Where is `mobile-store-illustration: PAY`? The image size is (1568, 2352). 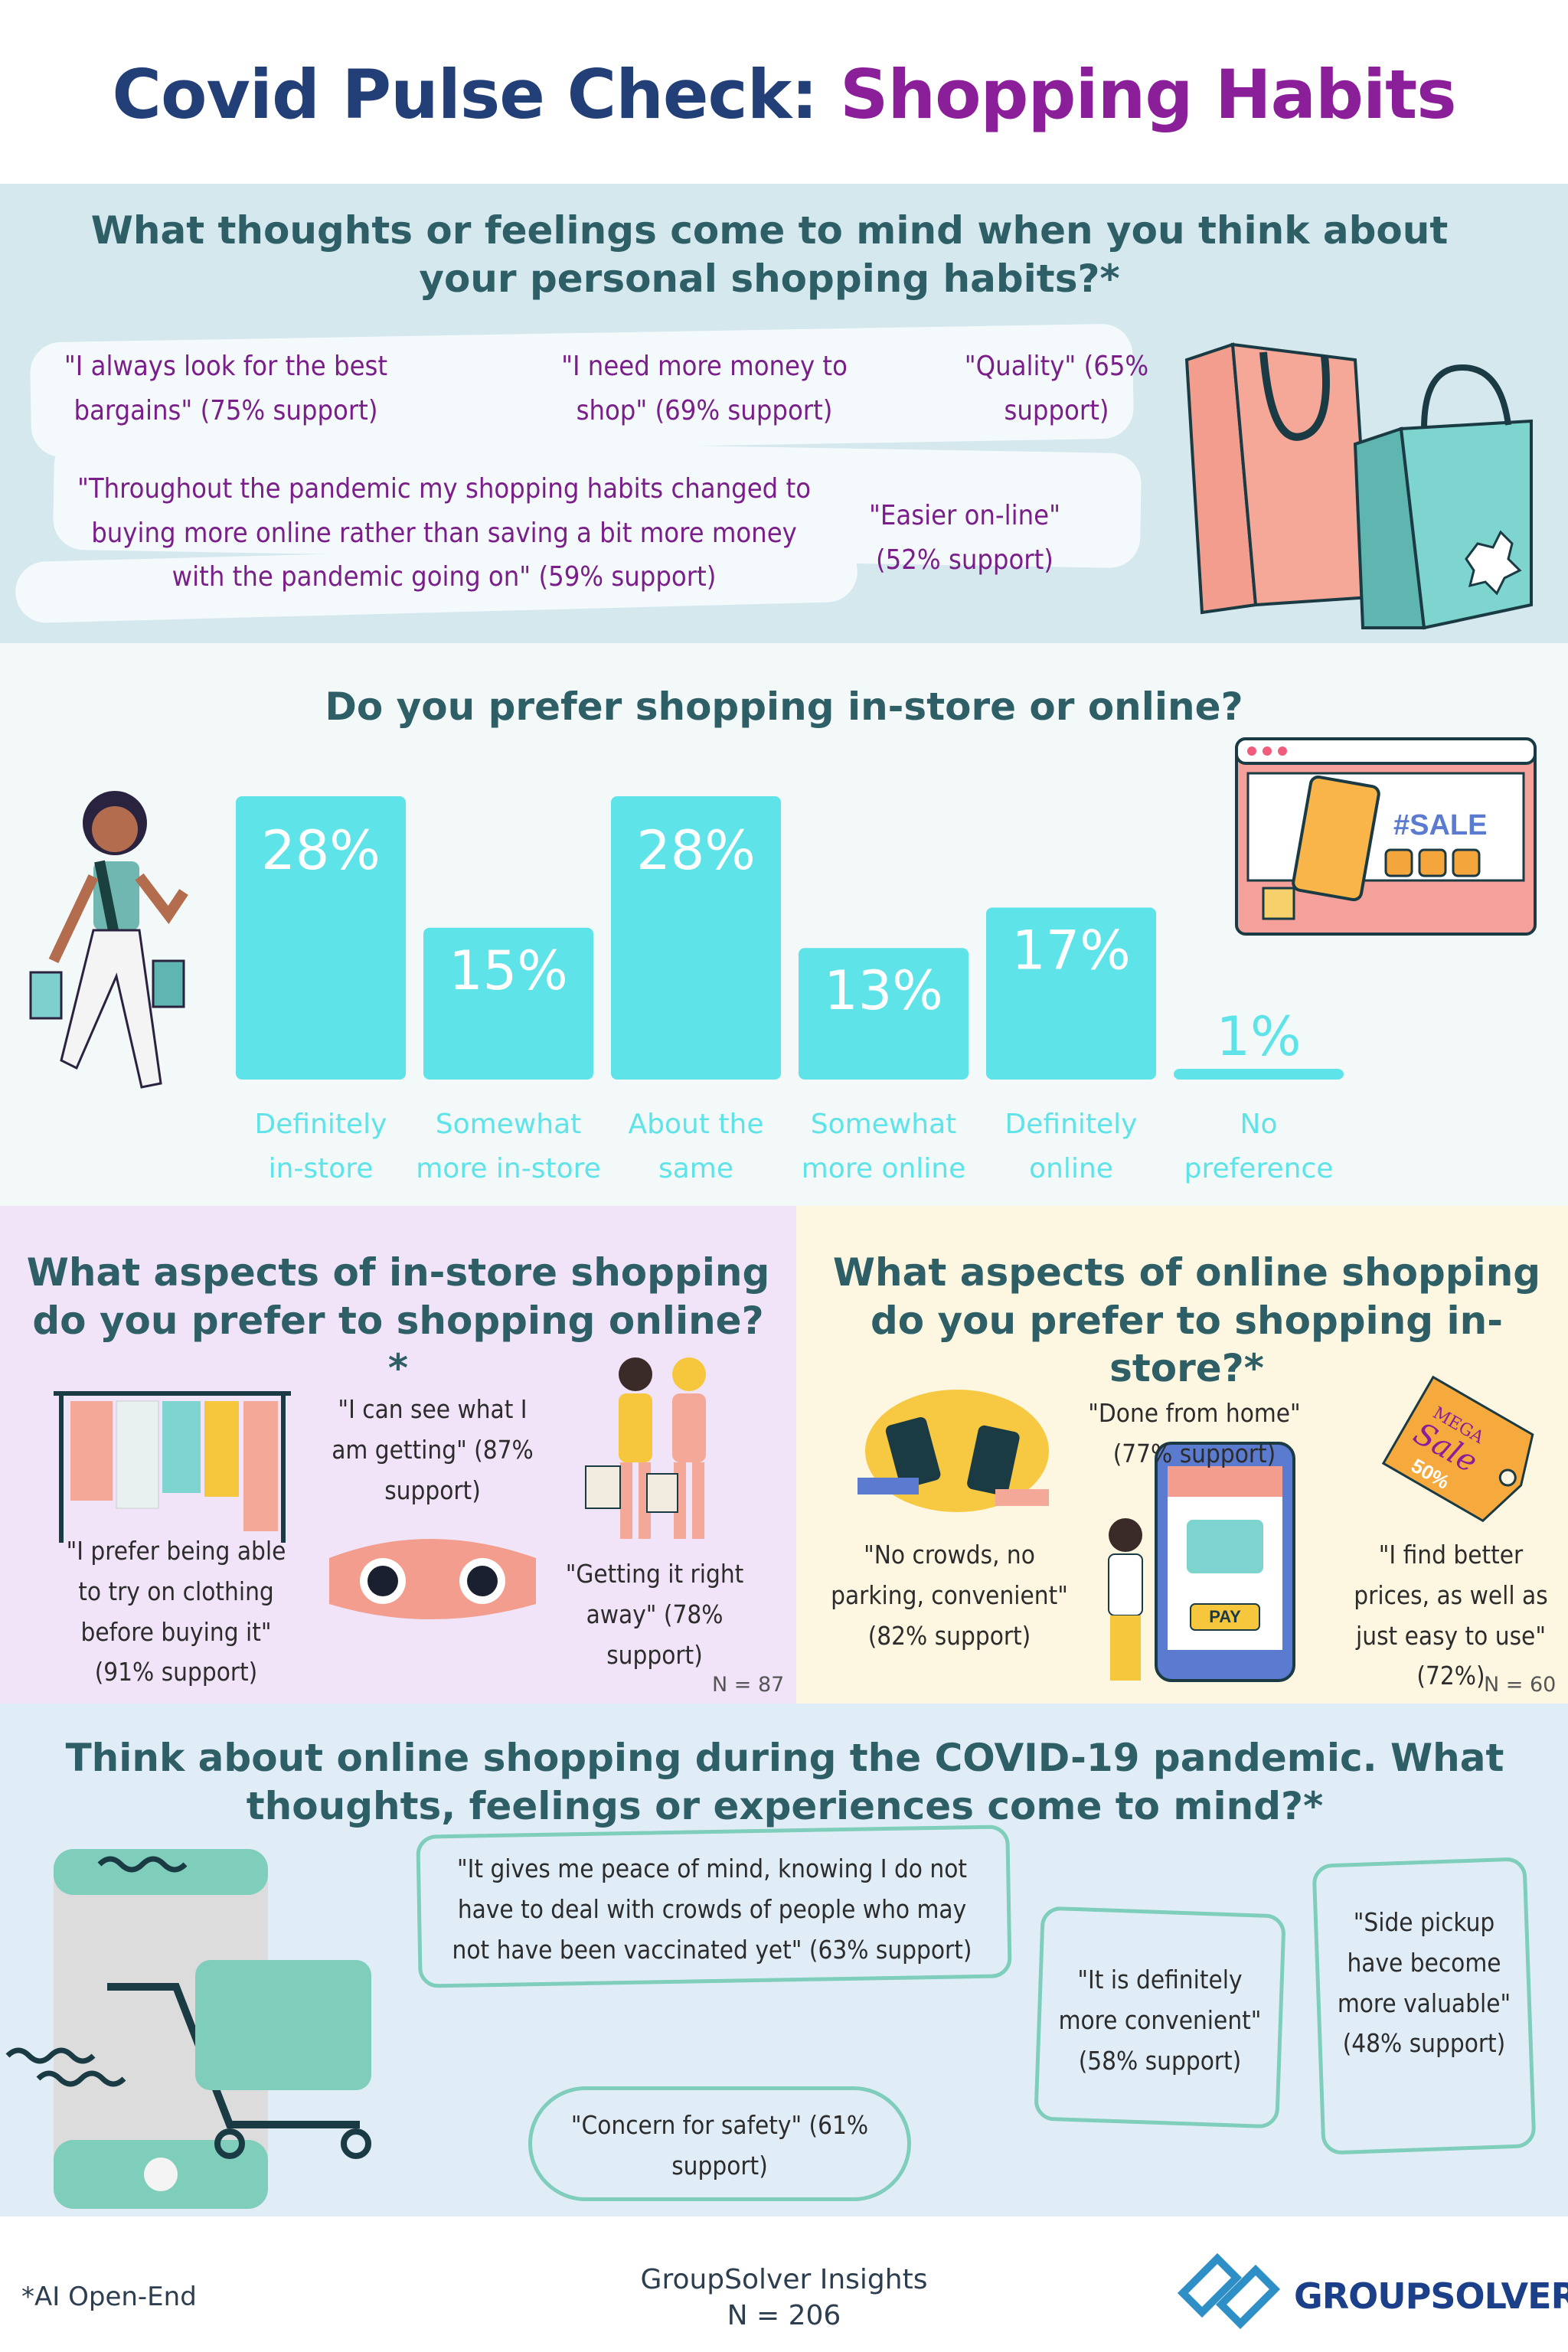 mobile-store-illustration: PAY is located at coordinates (1201, 1562).